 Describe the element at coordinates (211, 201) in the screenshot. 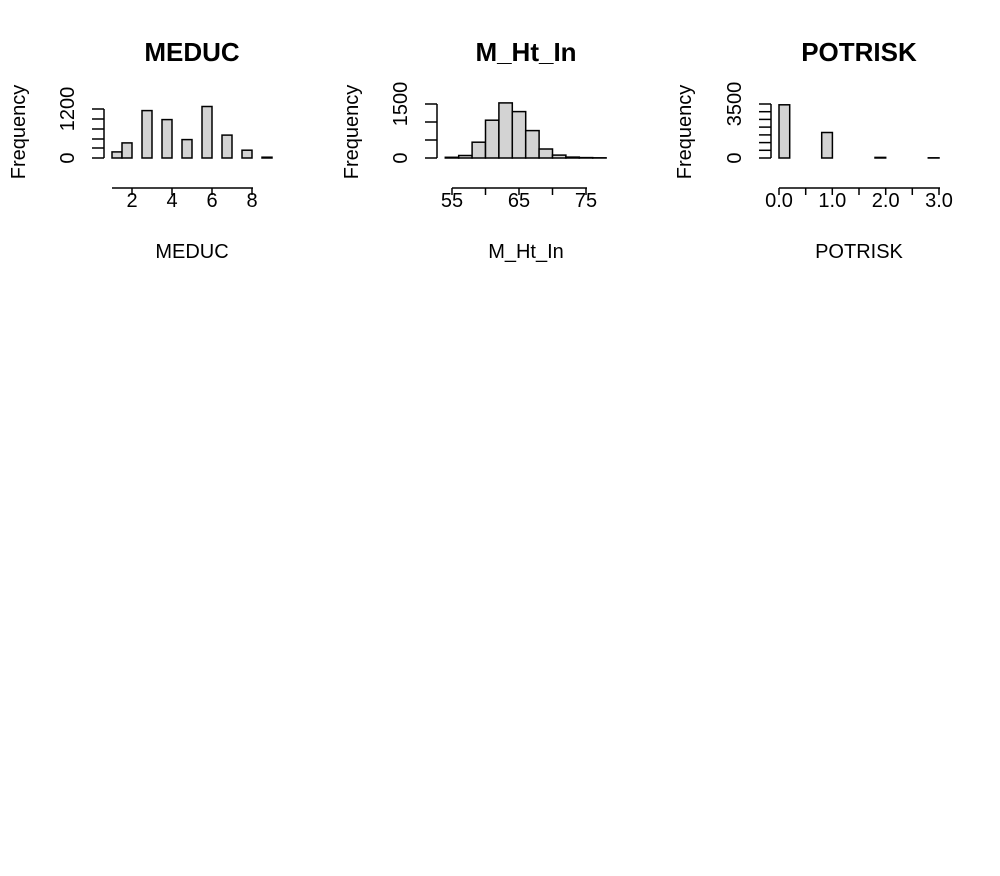

I see `x-tick-label: 6` at that location.